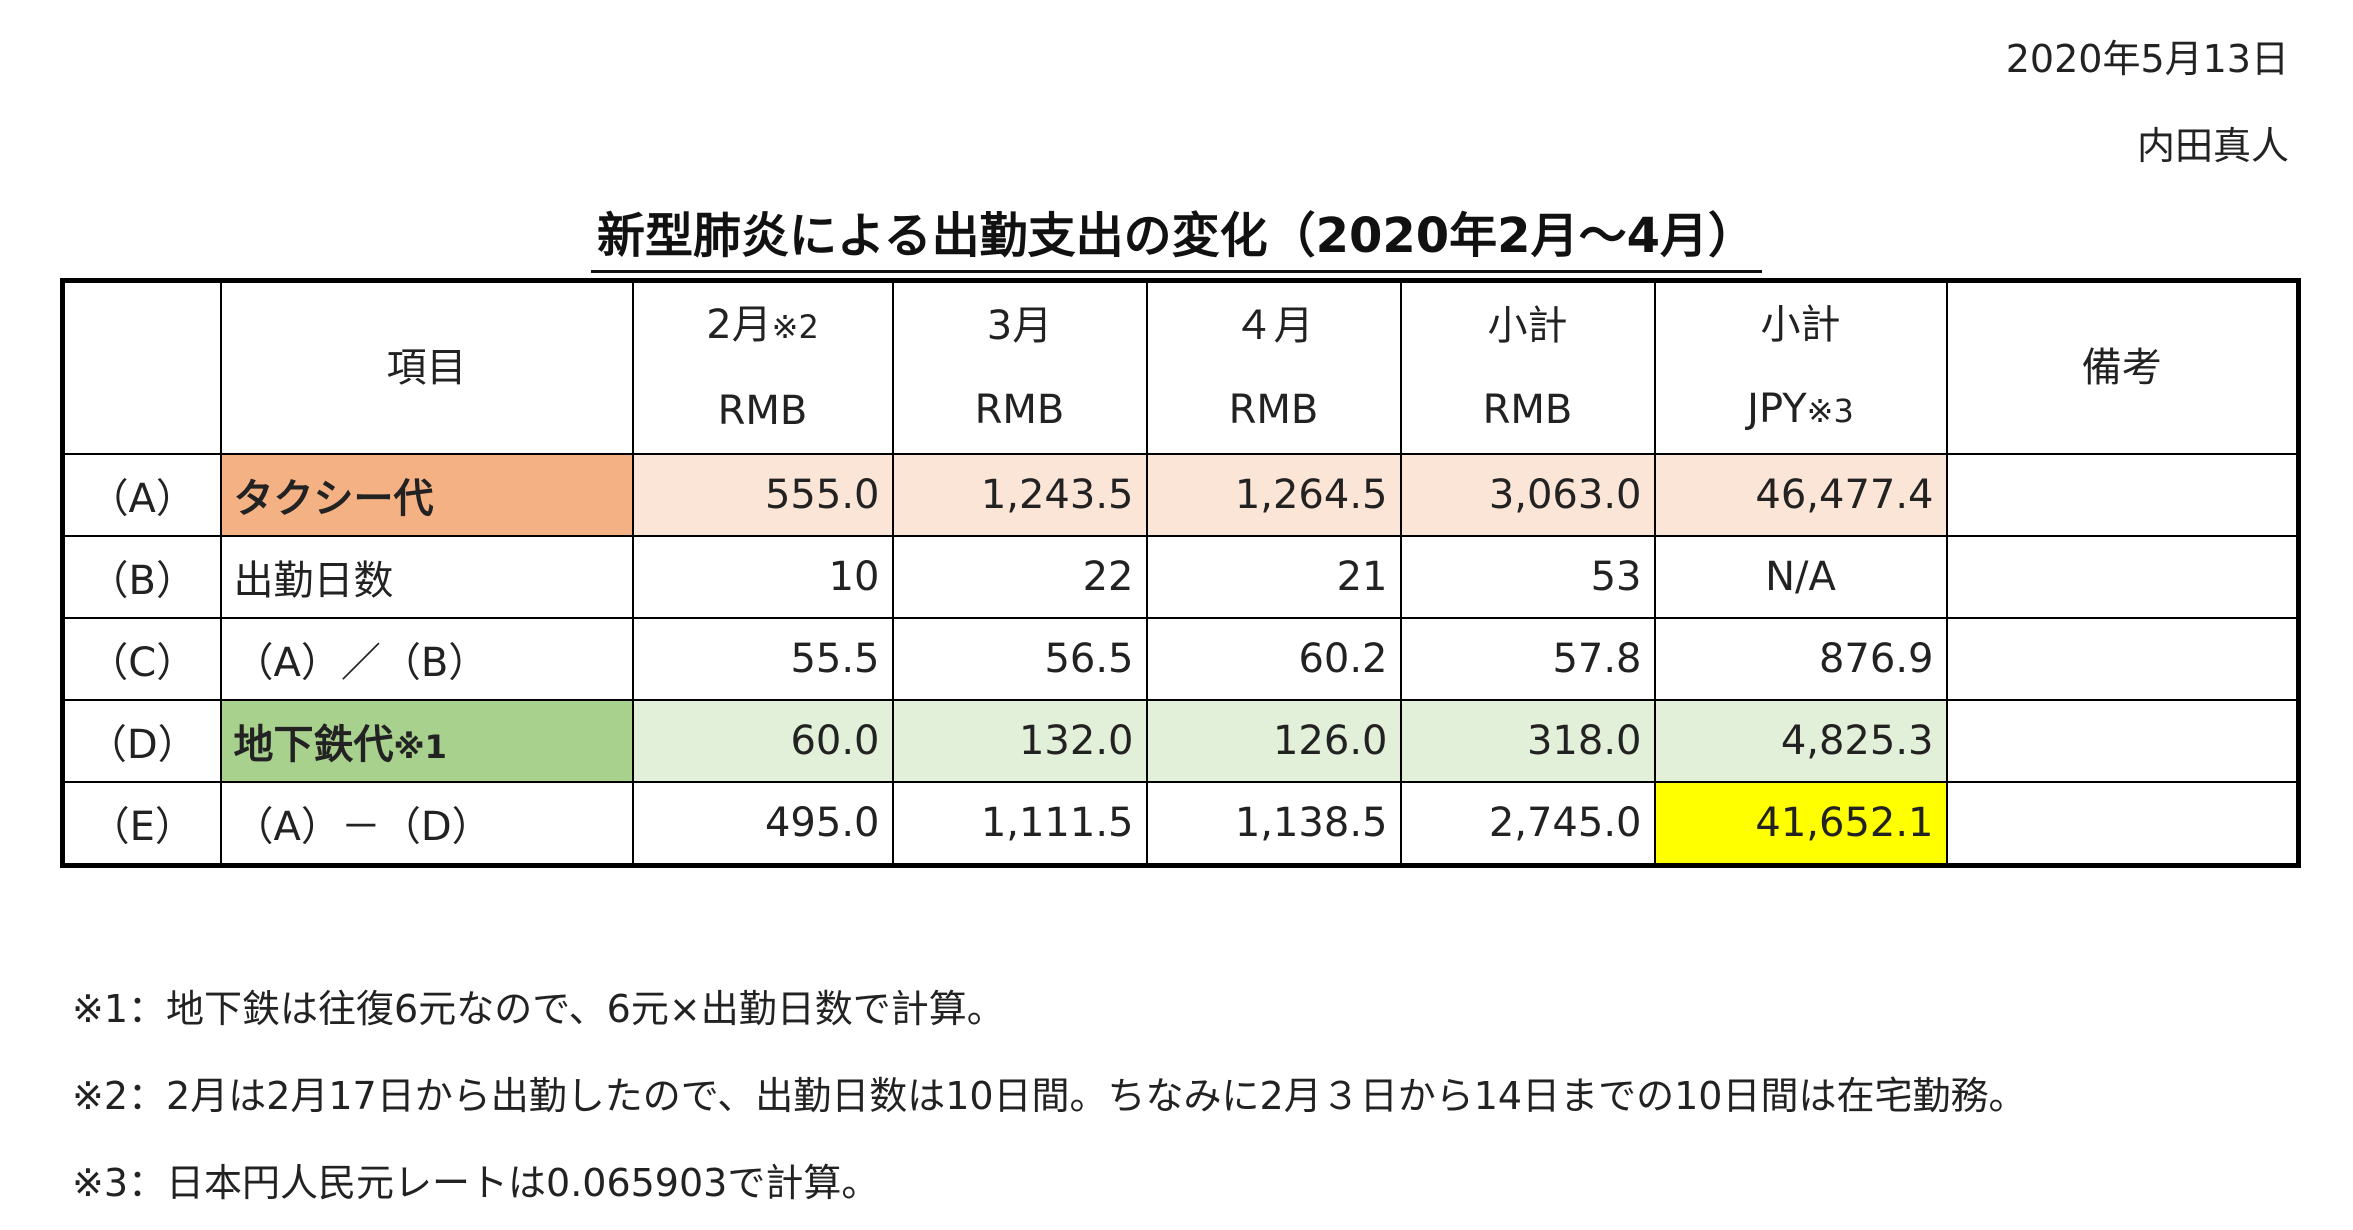 This screenshot has width=2353, height=1230. Describe the element at coordinates (141, 824) in the screenshot. I see `row-label: （E）` at that location.